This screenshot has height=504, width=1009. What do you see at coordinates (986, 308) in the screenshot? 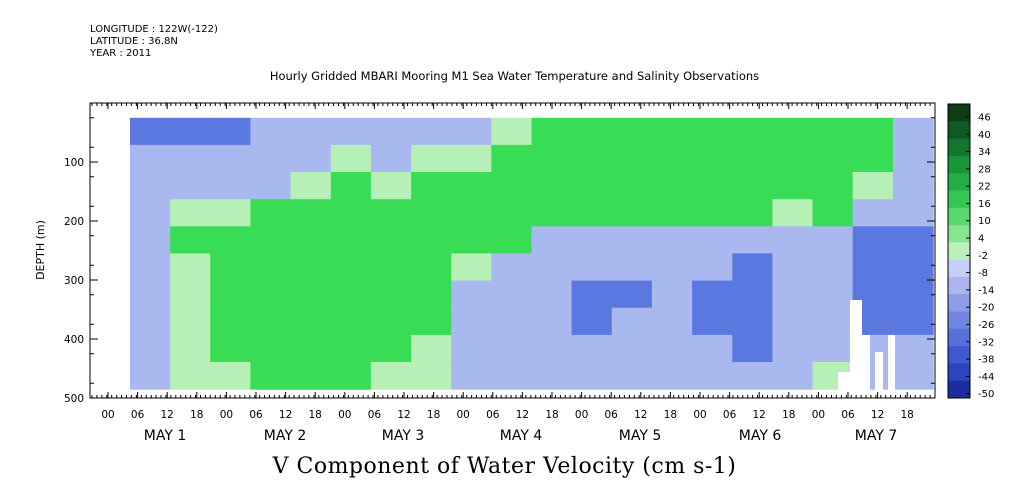
I see `colorbar-label: -20` at bounding box center [986, 308].